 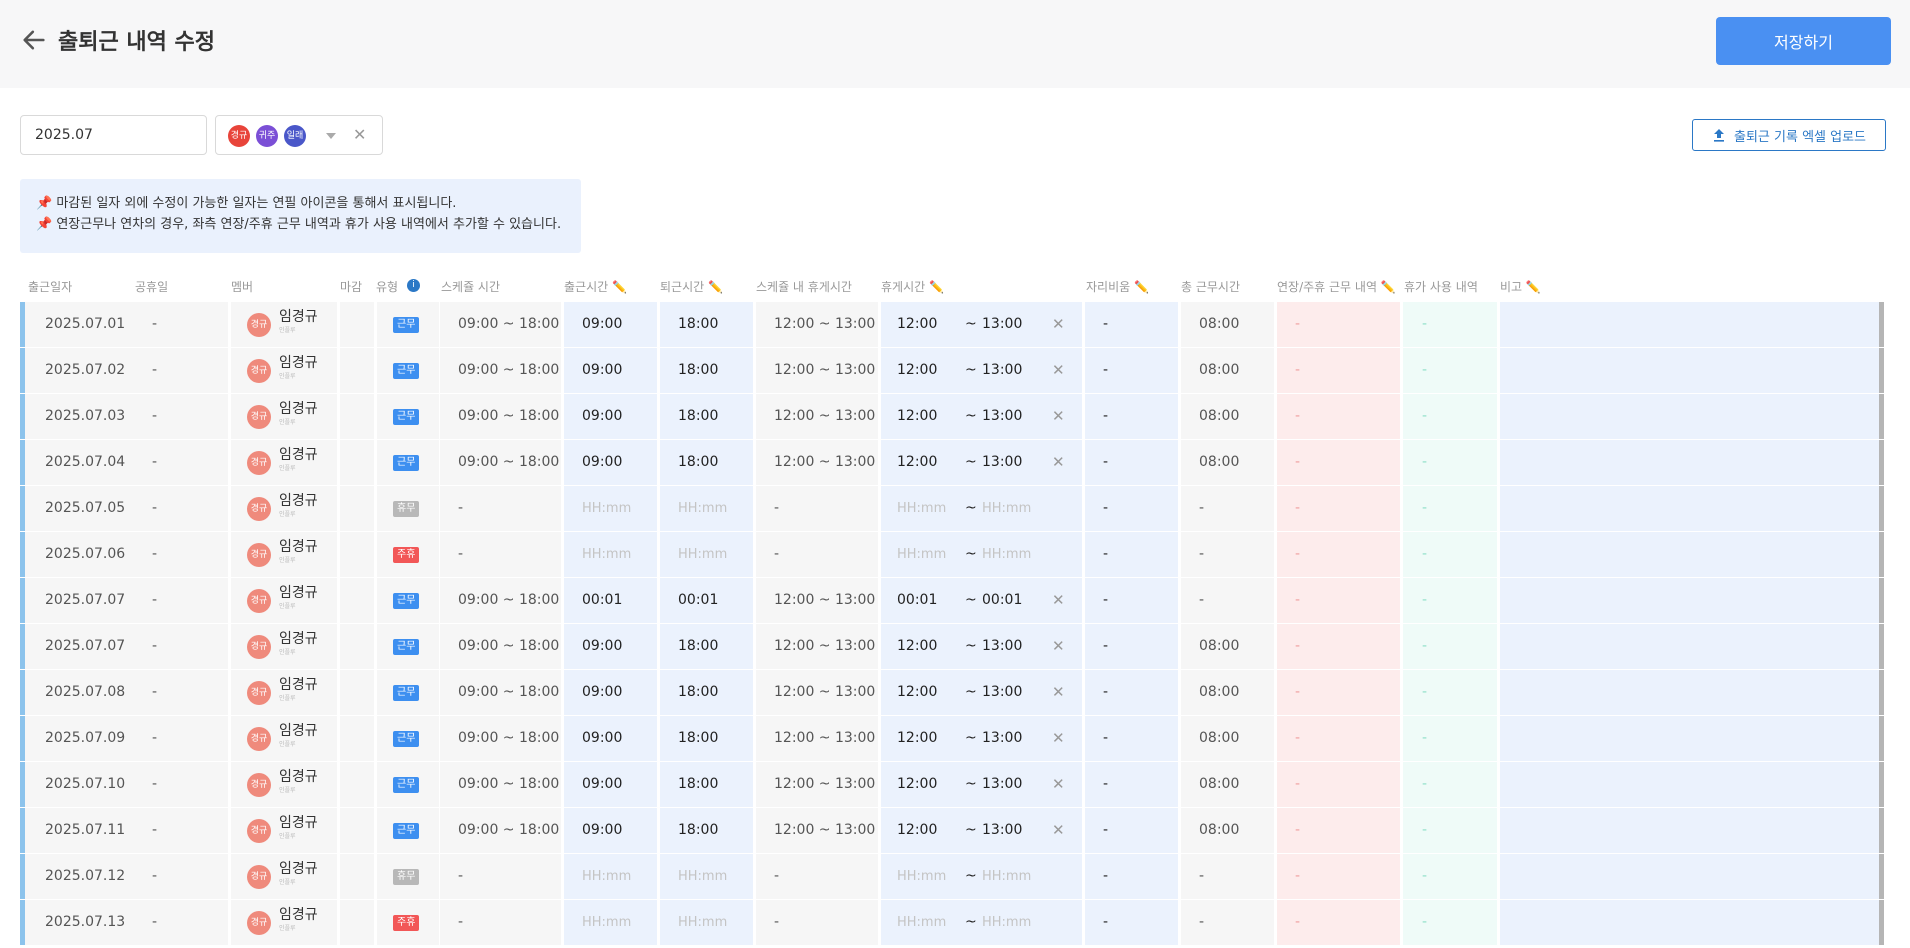 What do you see at coordinates (922, 876) in the screenshot?
I see `break-start-input: HH:mm` at bounding box center [922, 876].